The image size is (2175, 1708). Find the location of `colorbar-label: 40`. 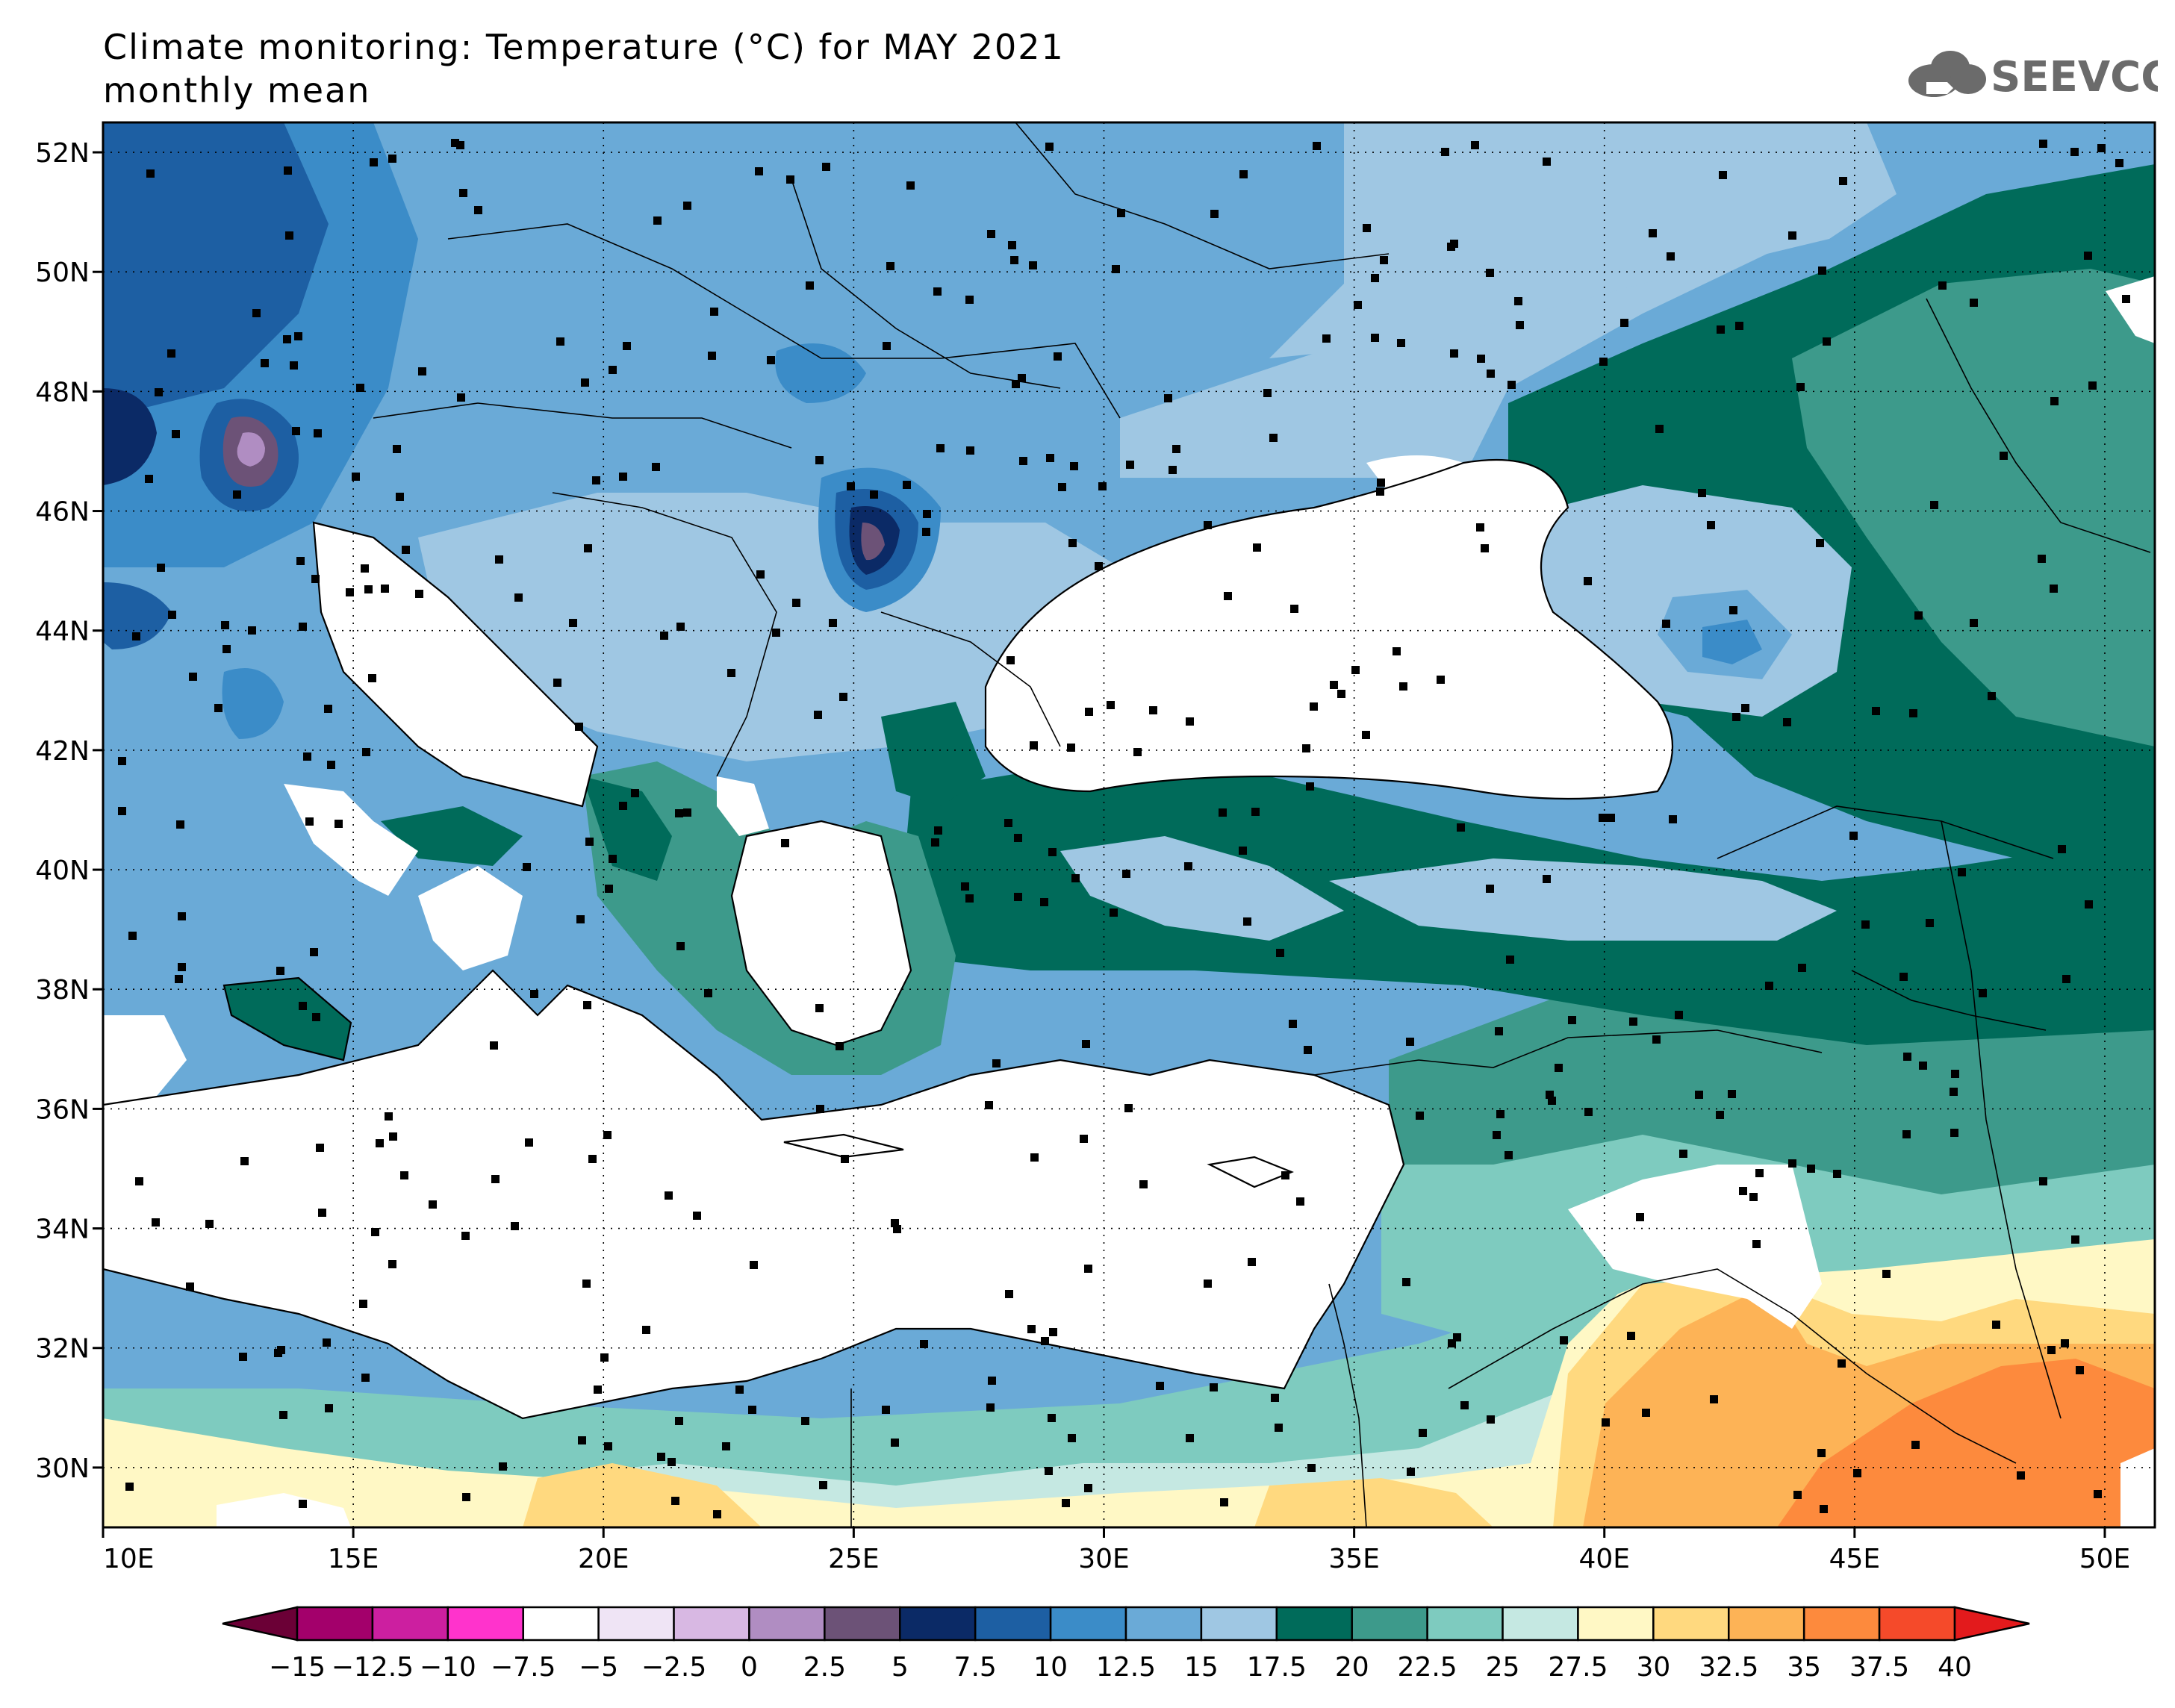

colorbar-label: 40 is located at coordinates (1955, 1667).